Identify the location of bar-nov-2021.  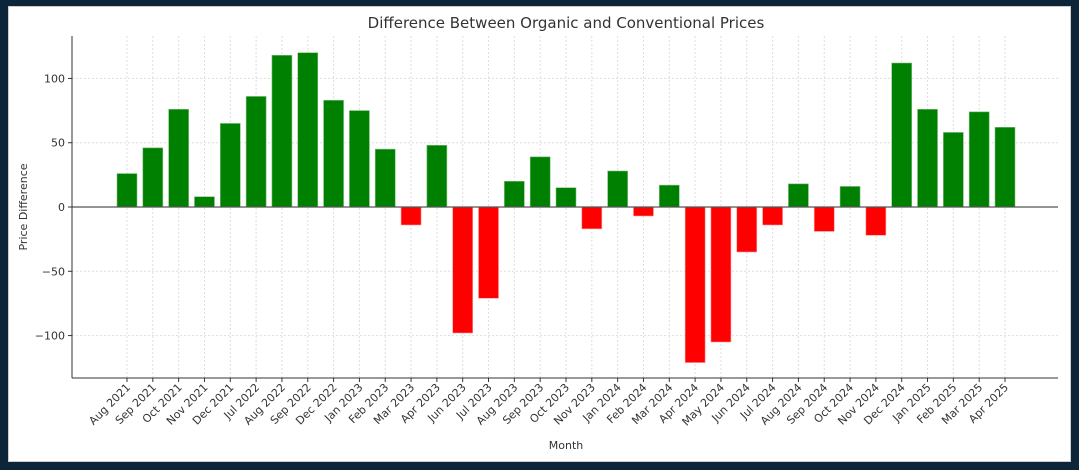
(204, 202).